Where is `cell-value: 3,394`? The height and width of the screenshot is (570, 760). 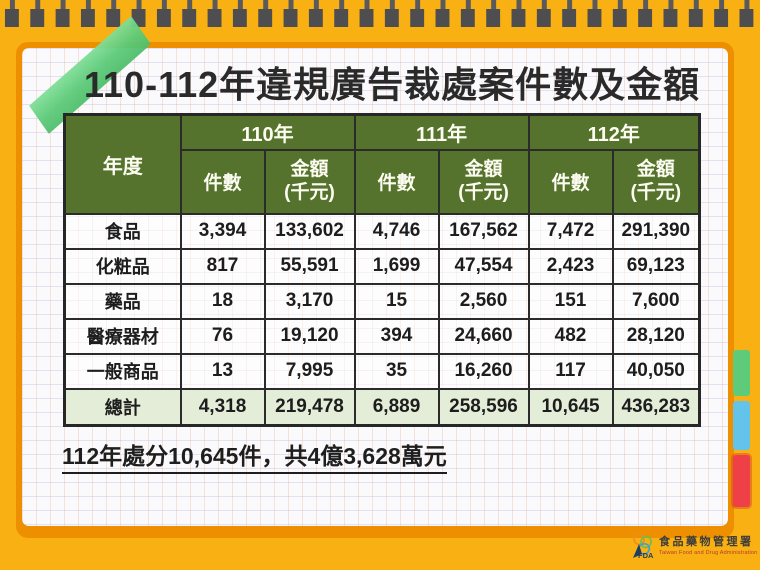
cell-value: 3,394 is located at coordinates (222, 231).